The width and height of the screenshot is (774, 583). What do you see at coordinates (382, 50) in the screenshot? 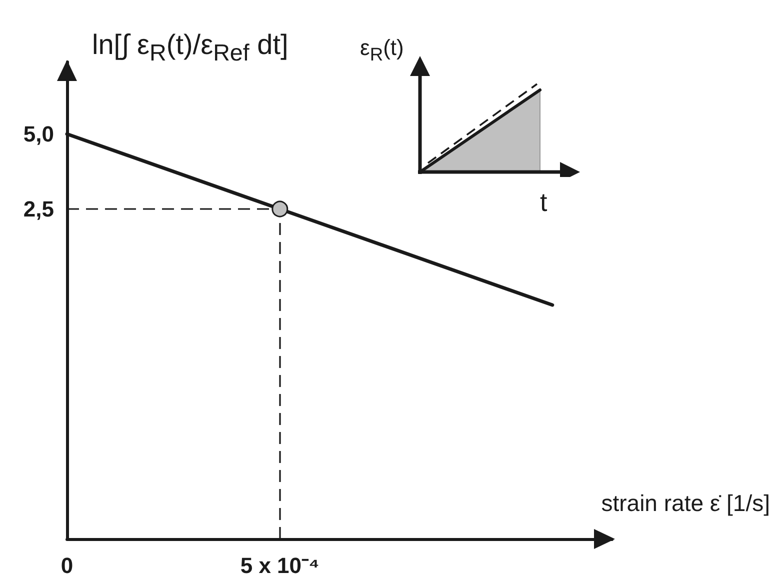
I see `annotation: ε$_{R}$(t)` at bounding box center [382, 50].